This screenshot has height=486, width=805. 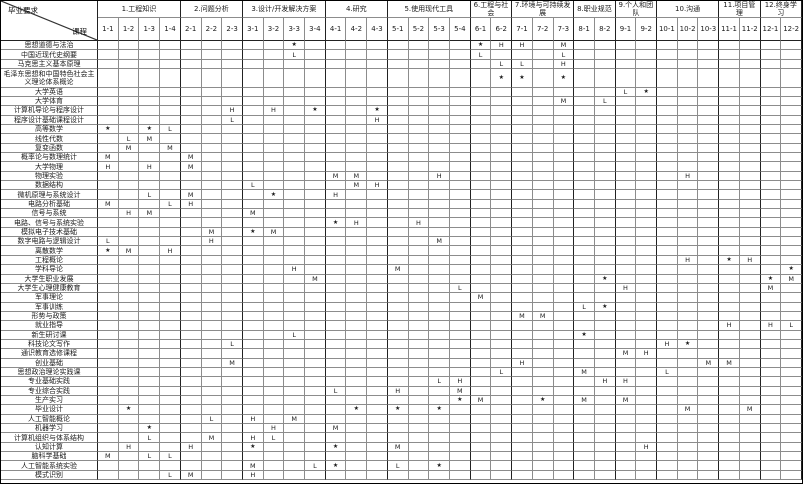 What do you see at coordinates (357, 29) in the screenshot?
I see `sub-header-4-2: 4-2` at bounding box center [357, 29].